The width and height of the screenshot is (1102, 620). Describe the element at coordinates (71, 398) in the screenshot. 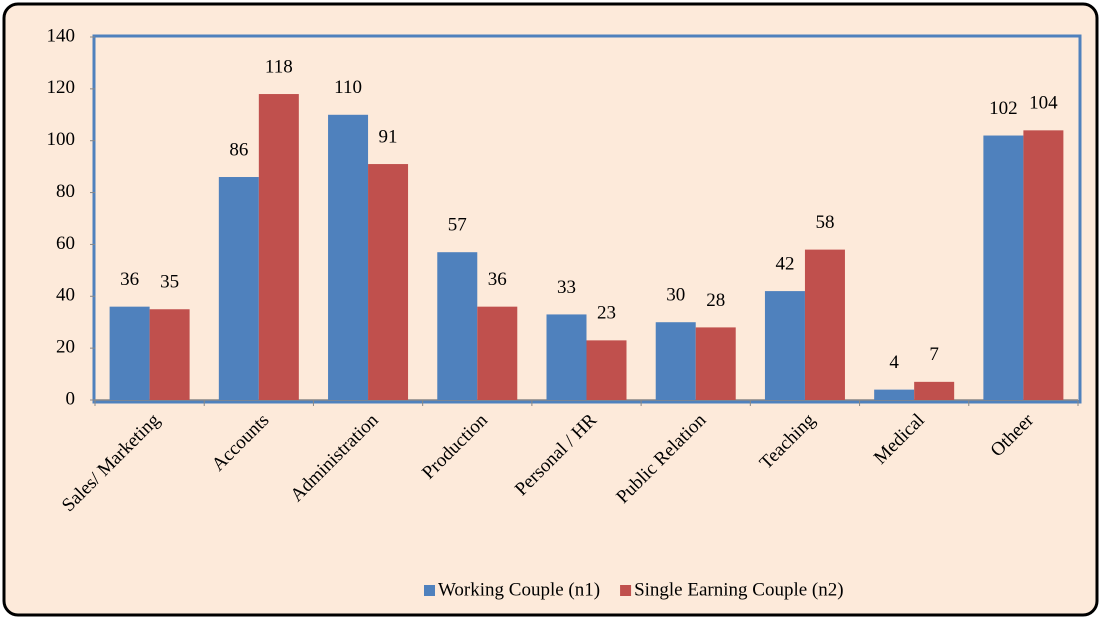

I see `y-tick-label: 0` at that location.